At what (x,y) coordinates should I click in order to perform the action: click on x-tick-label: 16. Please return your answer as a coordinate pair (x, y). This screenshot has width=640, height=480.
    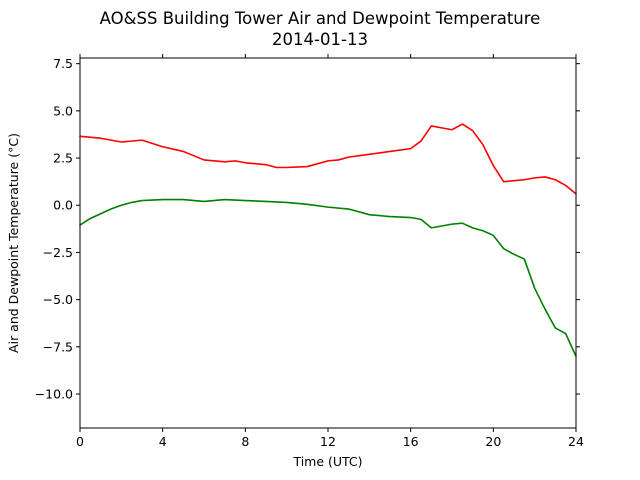
    Looking at the image, I should click on (411, 441).